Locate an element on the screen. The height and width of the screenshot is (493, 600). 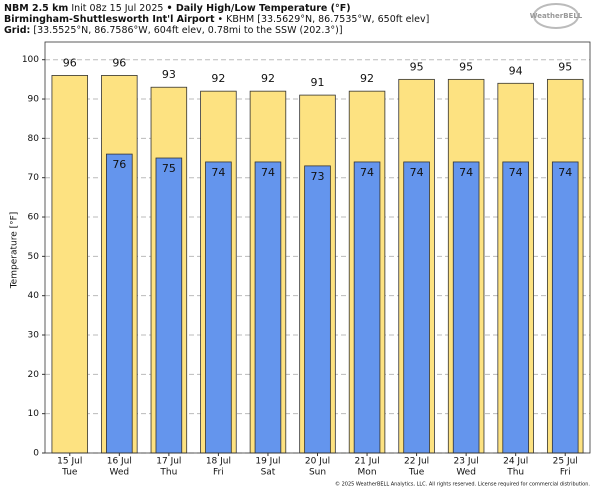
data-label: 91 is located at coordinates (318, 82).